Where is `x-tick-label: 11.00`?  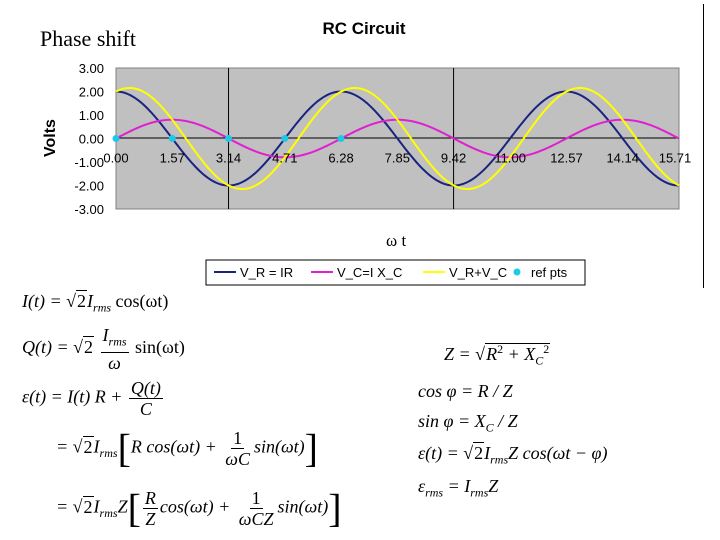
x-tick-label: 11.00 is located at coordinates (510, 158).